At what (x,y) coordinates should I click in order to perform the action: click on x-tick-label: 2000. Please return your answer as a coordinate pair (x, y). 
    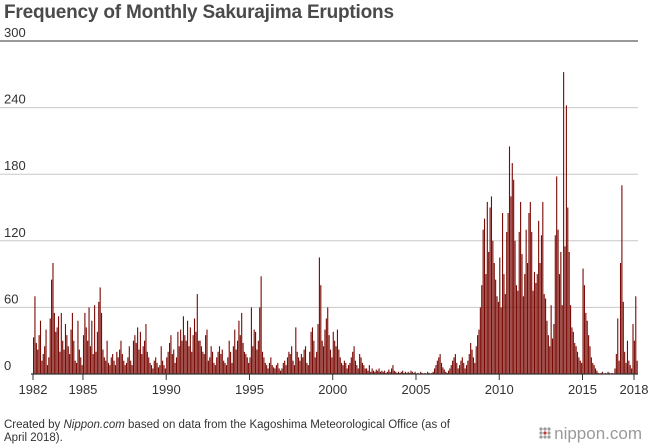
    Looking at the image, I should click on (332, 389).